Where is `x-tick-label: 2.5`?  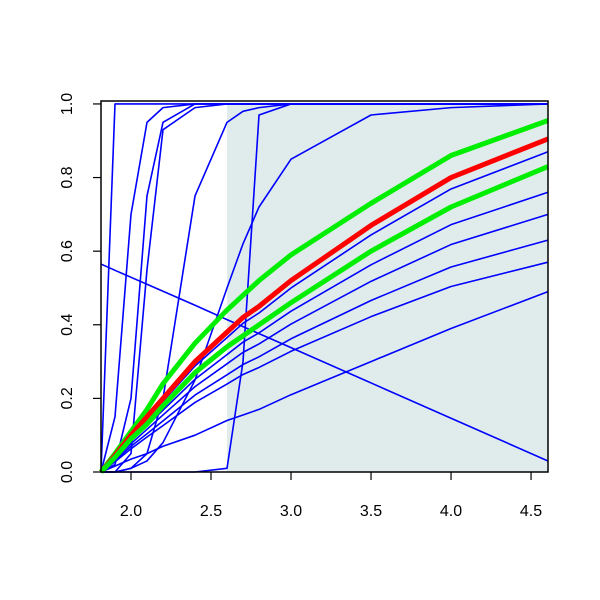
x-tick-label: 2.5 is located at coordinates (211, 511).